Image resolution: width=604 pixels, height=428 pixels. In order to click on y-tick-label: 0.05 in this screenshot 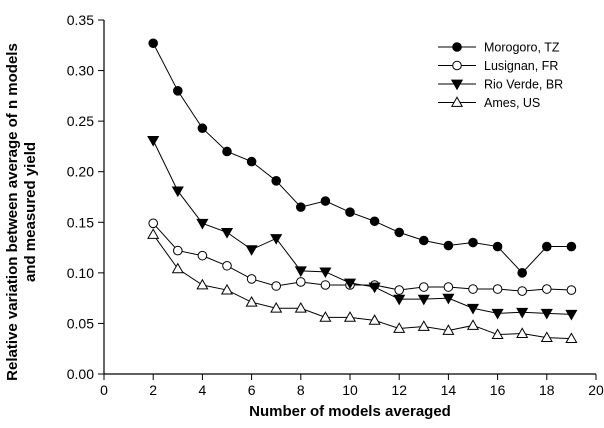, I will do `click(80, 323)`.